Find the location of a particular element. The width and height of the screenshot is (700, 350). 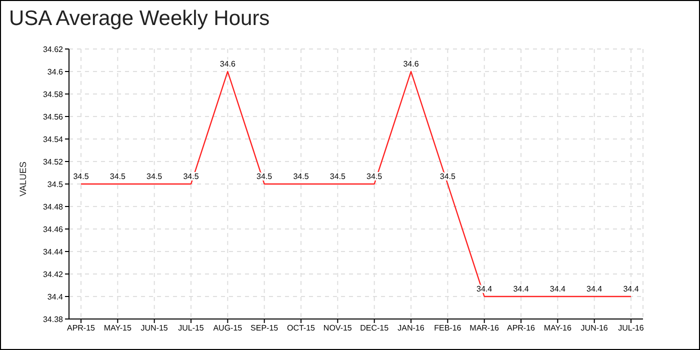

x-tick-label: MAY-15 is located at coordinates (118, 328).